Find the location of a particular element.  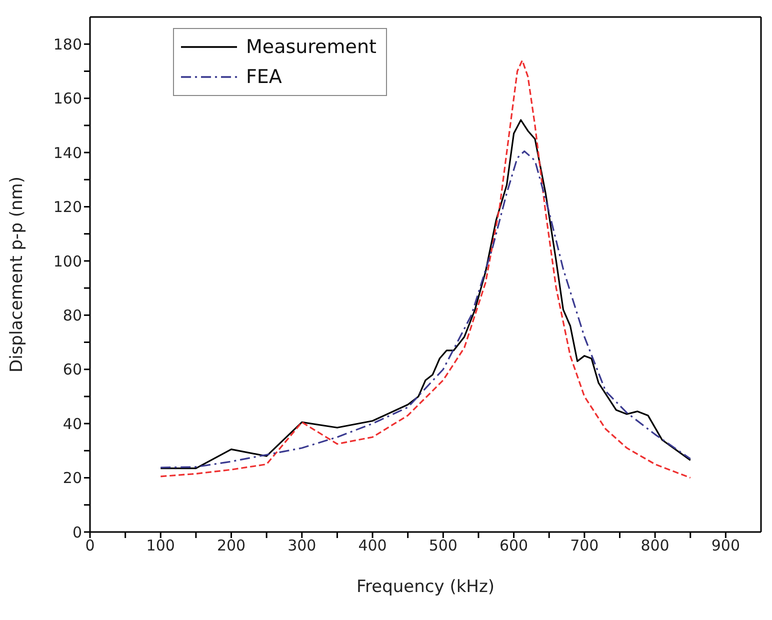

legend-label: Measurement is located at coordinates (311, 47).